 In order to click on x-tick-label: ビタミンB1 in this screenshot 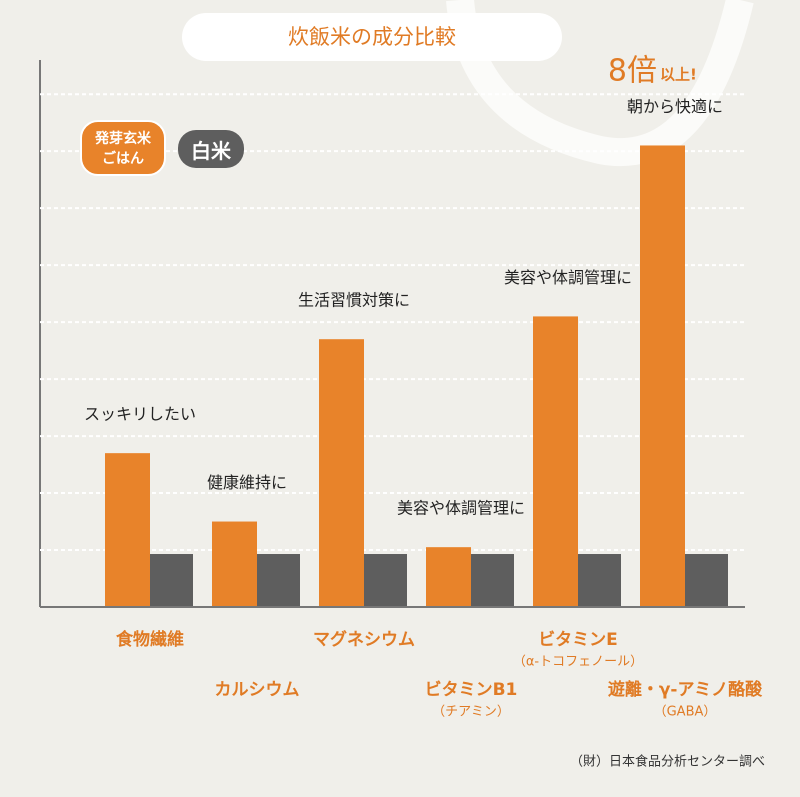, I will do `click(471, 690)`.